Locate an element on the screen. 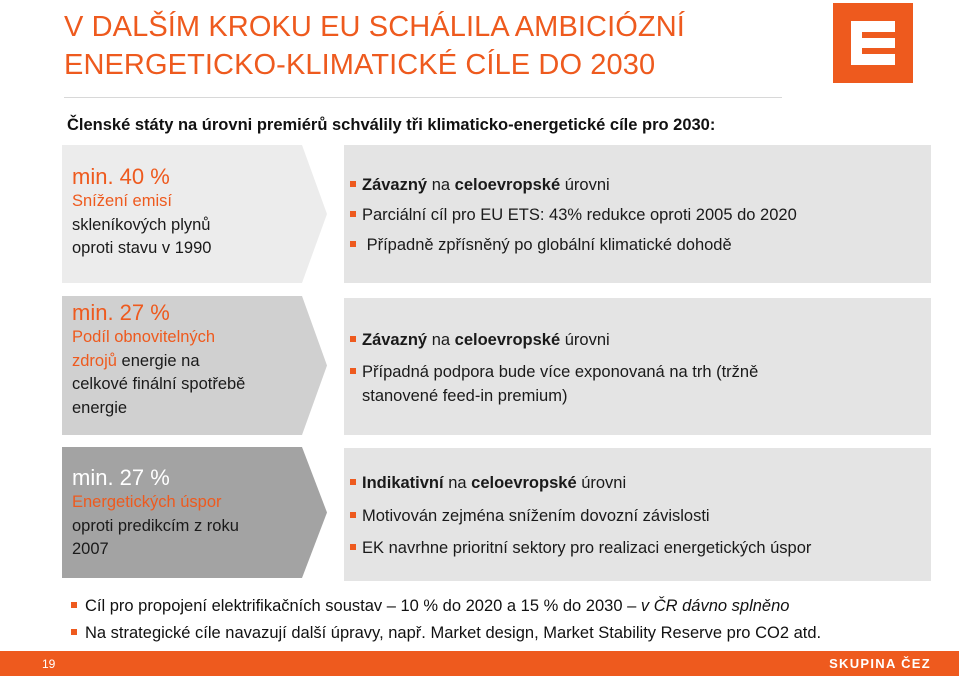 Image resolution: width=959 pixels, height=676 pixels. title-line-2: ENERGETICKO-KLIMATICKÉ CÍLE DO 2030 is located at coordinates (360, 65).